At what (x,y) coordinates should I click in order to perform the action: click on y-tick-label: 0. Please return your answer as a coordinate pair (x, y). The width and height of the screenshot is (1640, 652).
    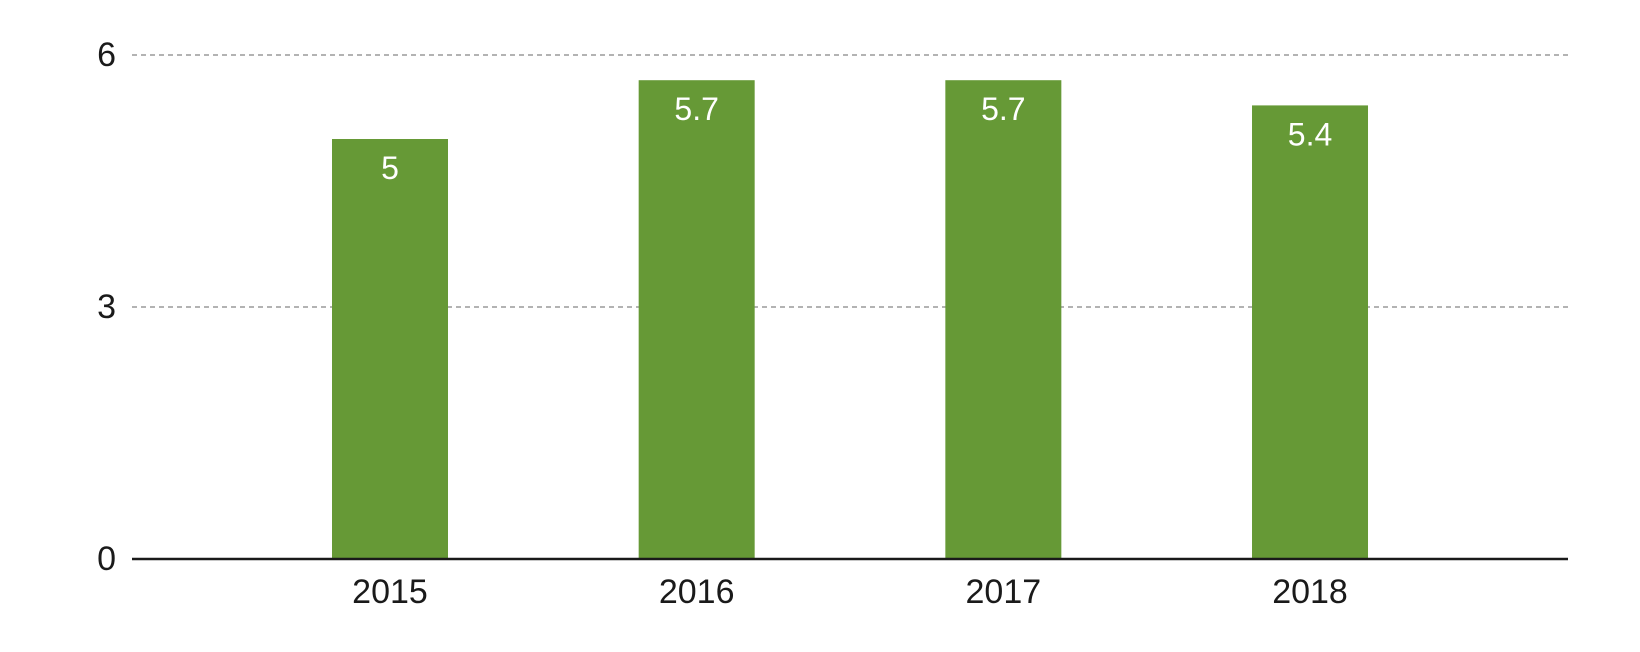
    Looking at the image, I should click on (106, 559).